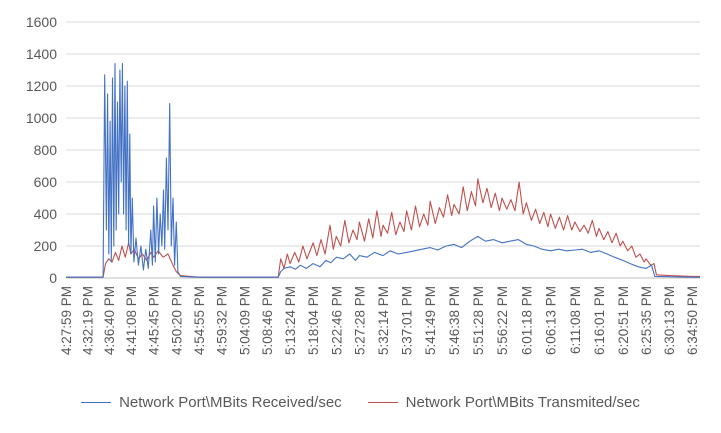  What do you see at coordinates (41, 22) in the screenshot?
I see `y-tick-label: 1600` at bounding box center [41, 22].